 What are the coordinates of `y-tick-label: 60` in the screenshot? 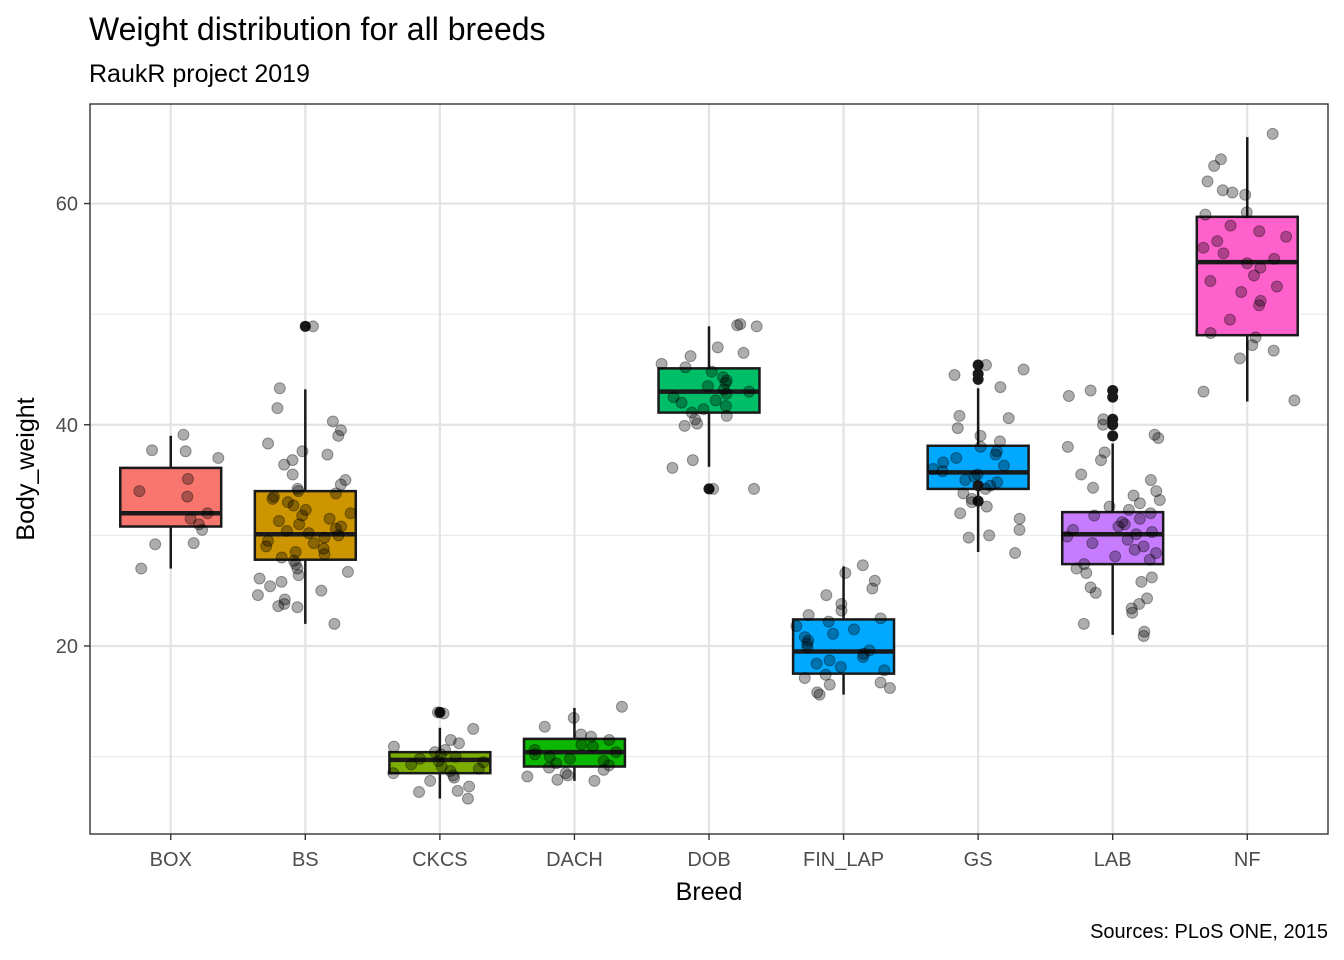 It's located at (67, 205).